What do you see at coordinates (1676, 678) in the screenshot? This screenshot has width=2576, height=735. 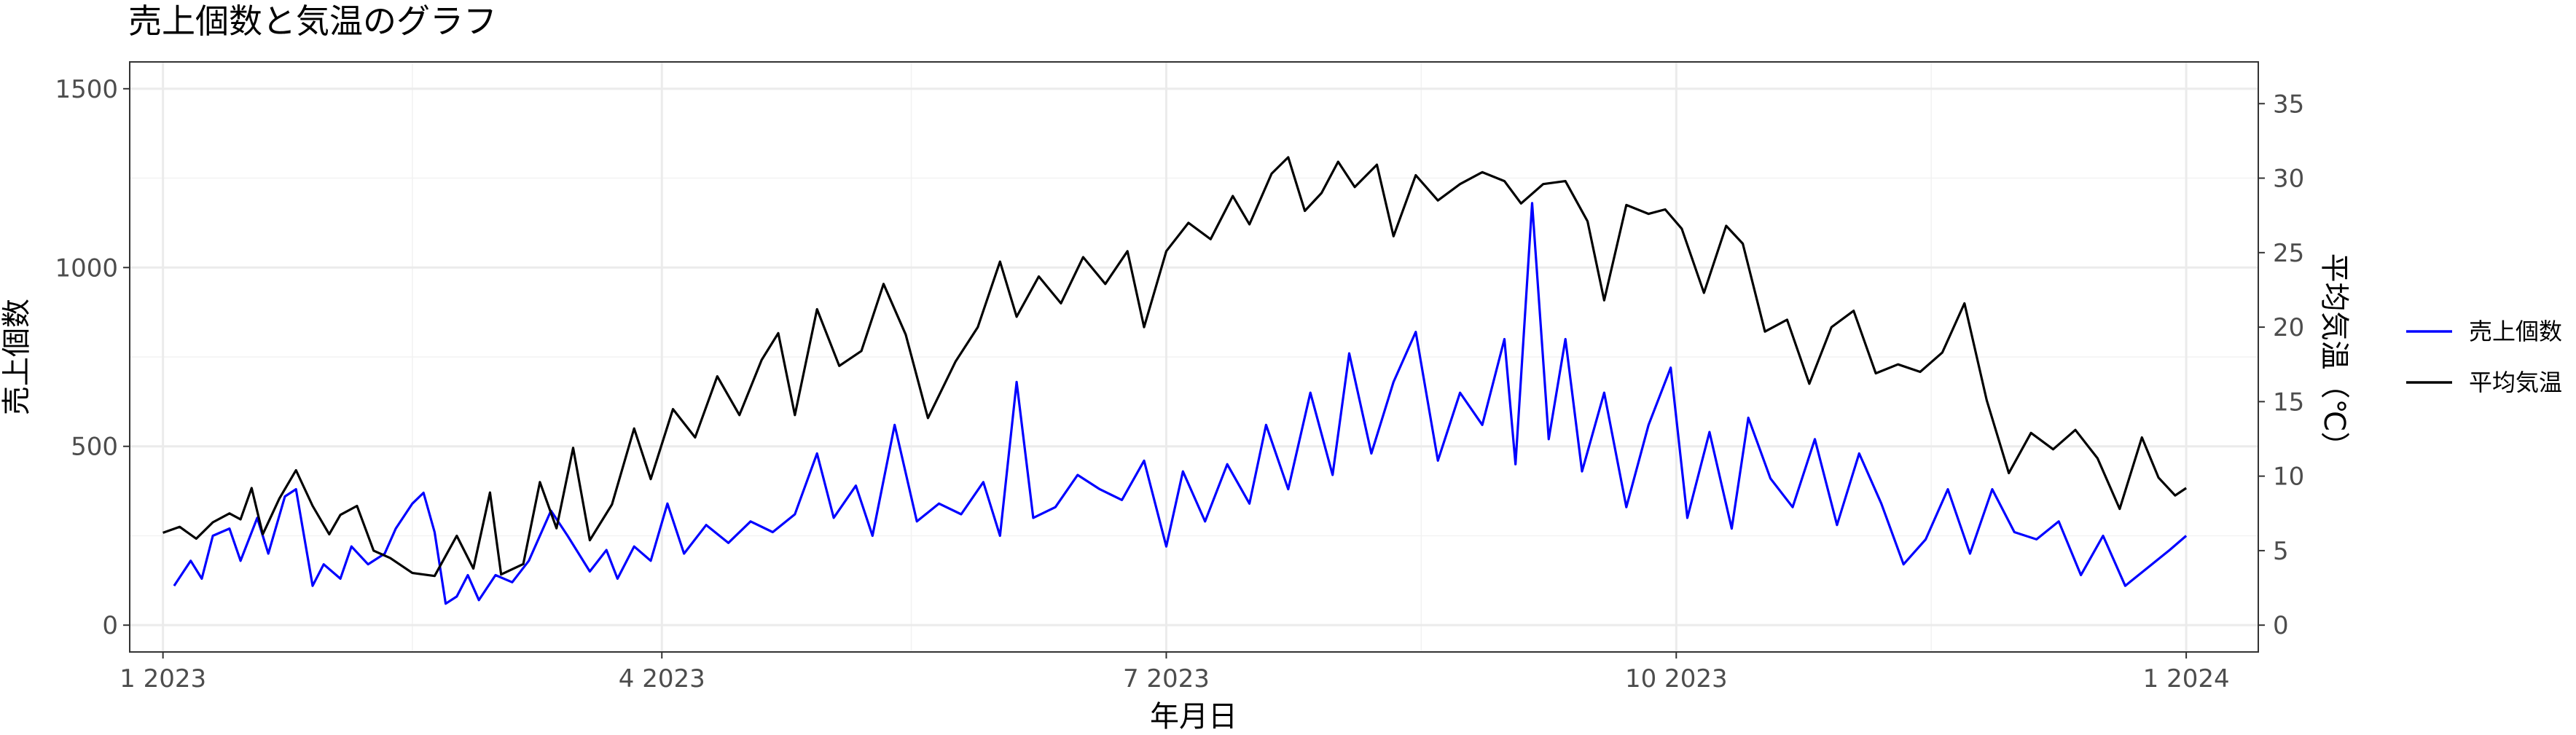 I see `x-tick-label: 10 2023` at bounding box center [1676, 678].